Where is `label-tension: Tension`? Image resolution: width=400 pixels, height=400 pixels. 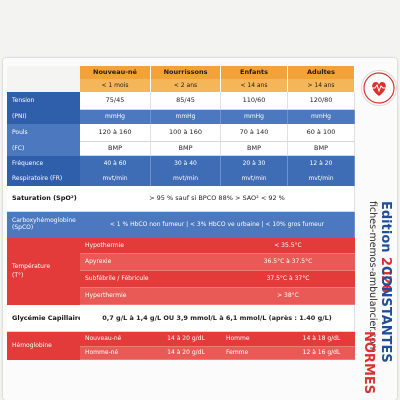 label-tension: Tension is located at coordinates (43, 101).